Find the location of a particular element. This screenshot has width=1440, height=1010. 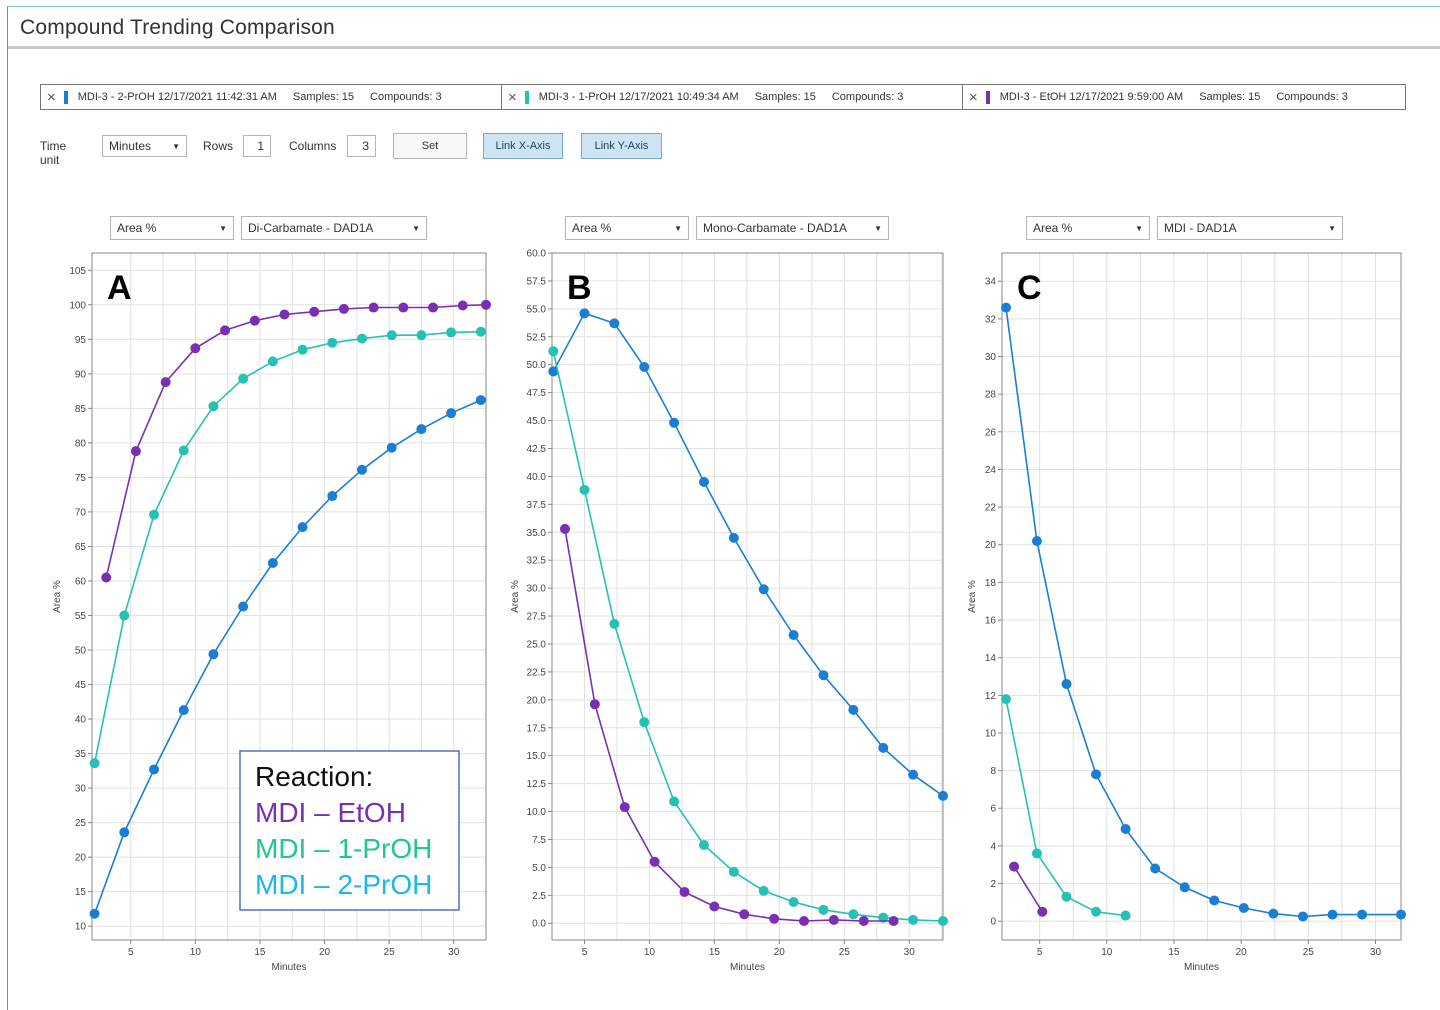

x-tick-label: 30 is located at coordinates (1376, 952).